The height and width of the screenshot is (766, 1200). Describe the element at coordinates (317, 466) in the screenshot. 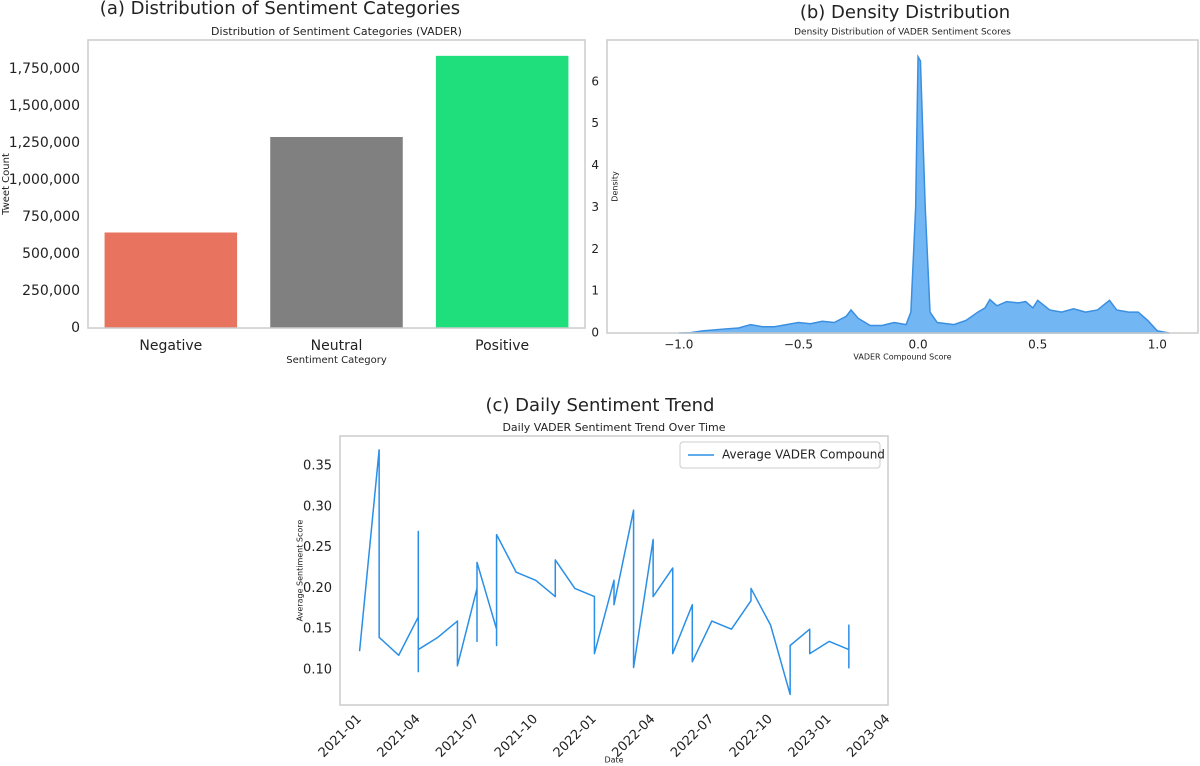

I see `y-tick-label: 0.35` at that location.